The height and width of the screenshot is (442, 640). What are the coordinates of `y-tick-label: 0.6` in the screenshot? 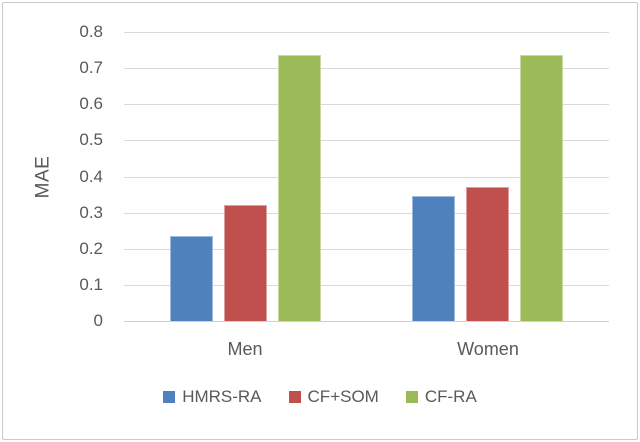 It's located at (91, 103).